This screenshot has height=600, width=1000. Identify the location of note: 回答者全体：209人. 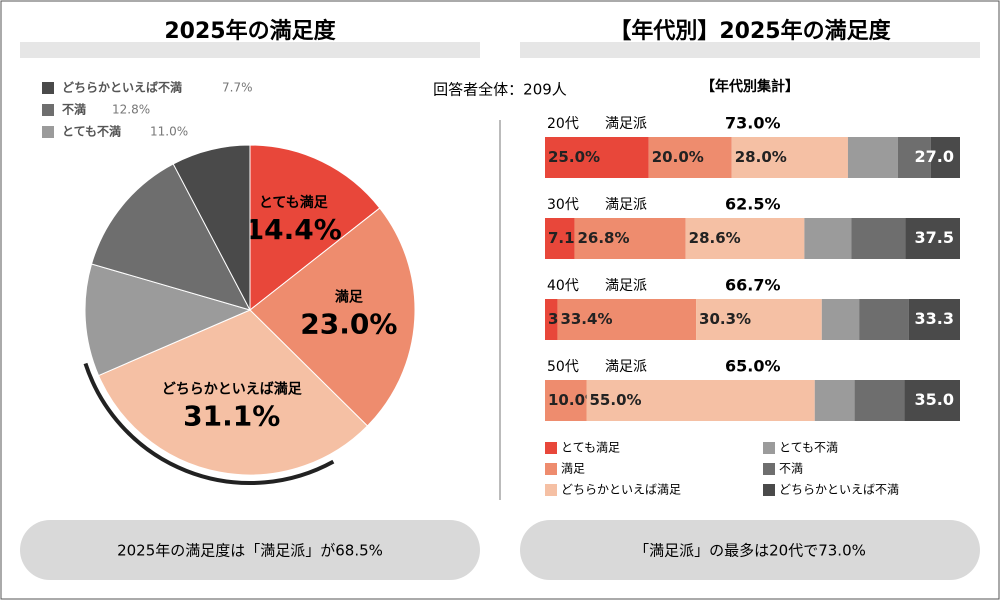
(500, 90).